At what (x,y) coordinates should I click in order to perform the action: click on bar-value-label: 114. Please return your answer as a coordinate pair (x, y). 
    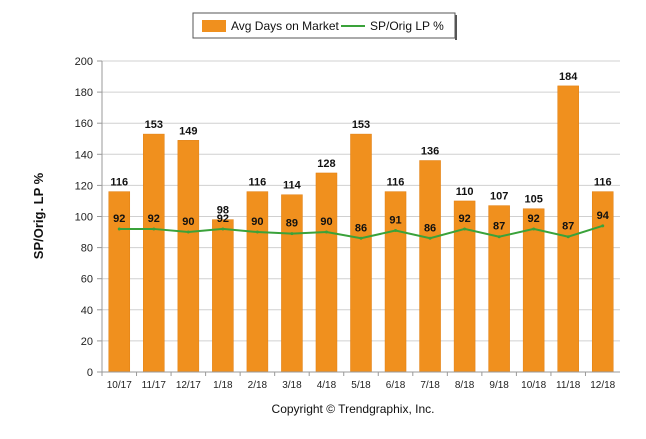
    Looking at the image, I should click on (292, 186).